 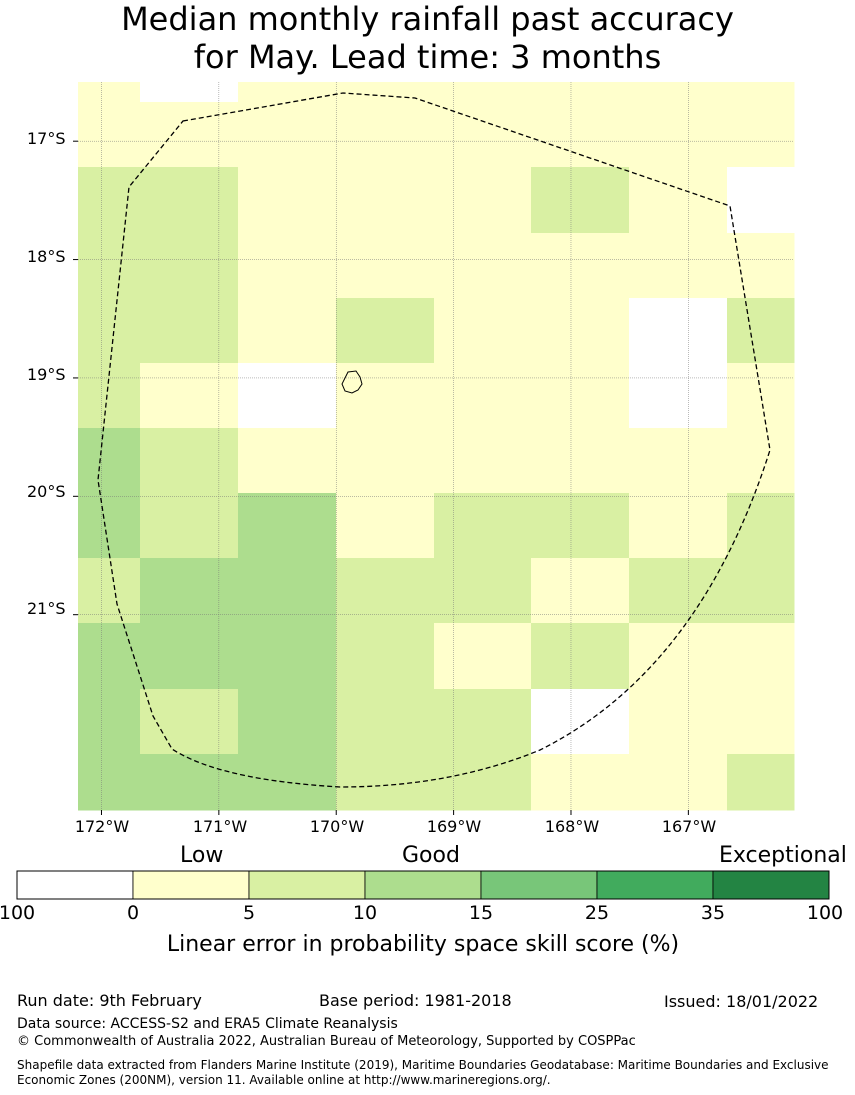 What do you see at coordinates (102, 826) in the screenshot?
I see `lon-label-172w: 172°W` at bounding box center [102, 826].